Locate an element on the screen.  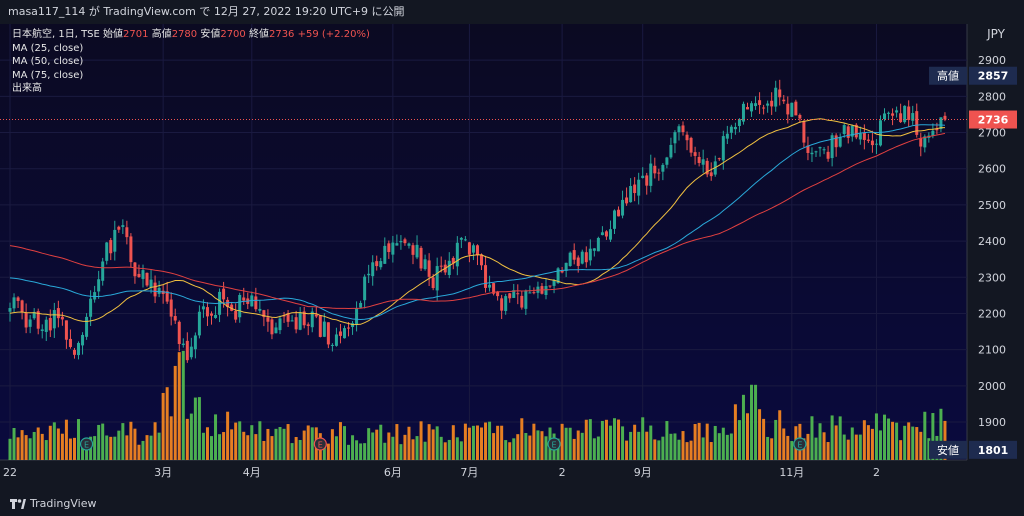
low-badge-label-box is located at coordinates (948, 449).